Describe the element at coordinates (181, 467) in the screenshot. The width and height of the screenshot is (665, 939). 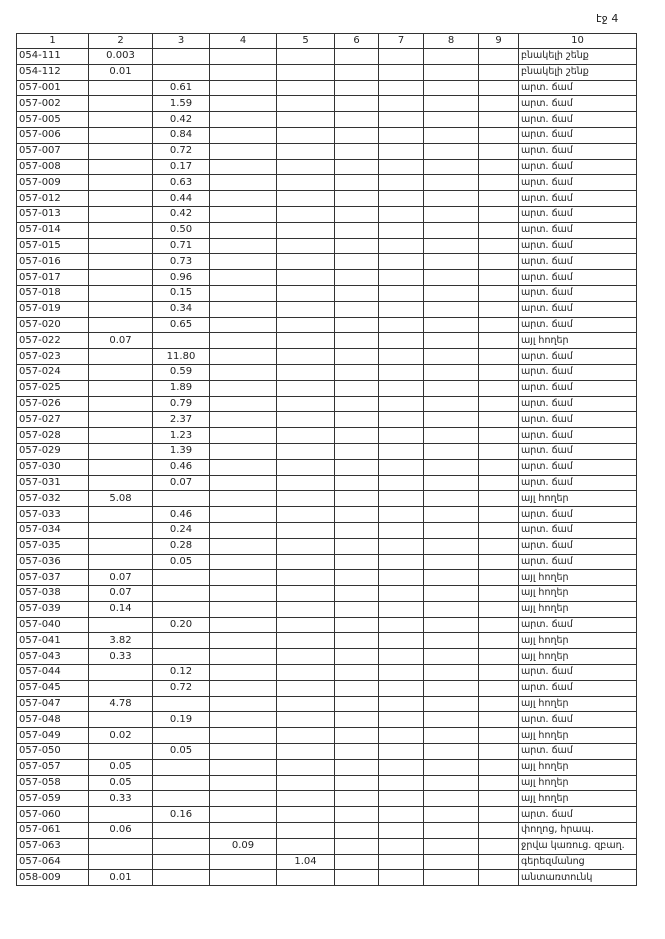
I see `table-cell: 0.46` at that location.